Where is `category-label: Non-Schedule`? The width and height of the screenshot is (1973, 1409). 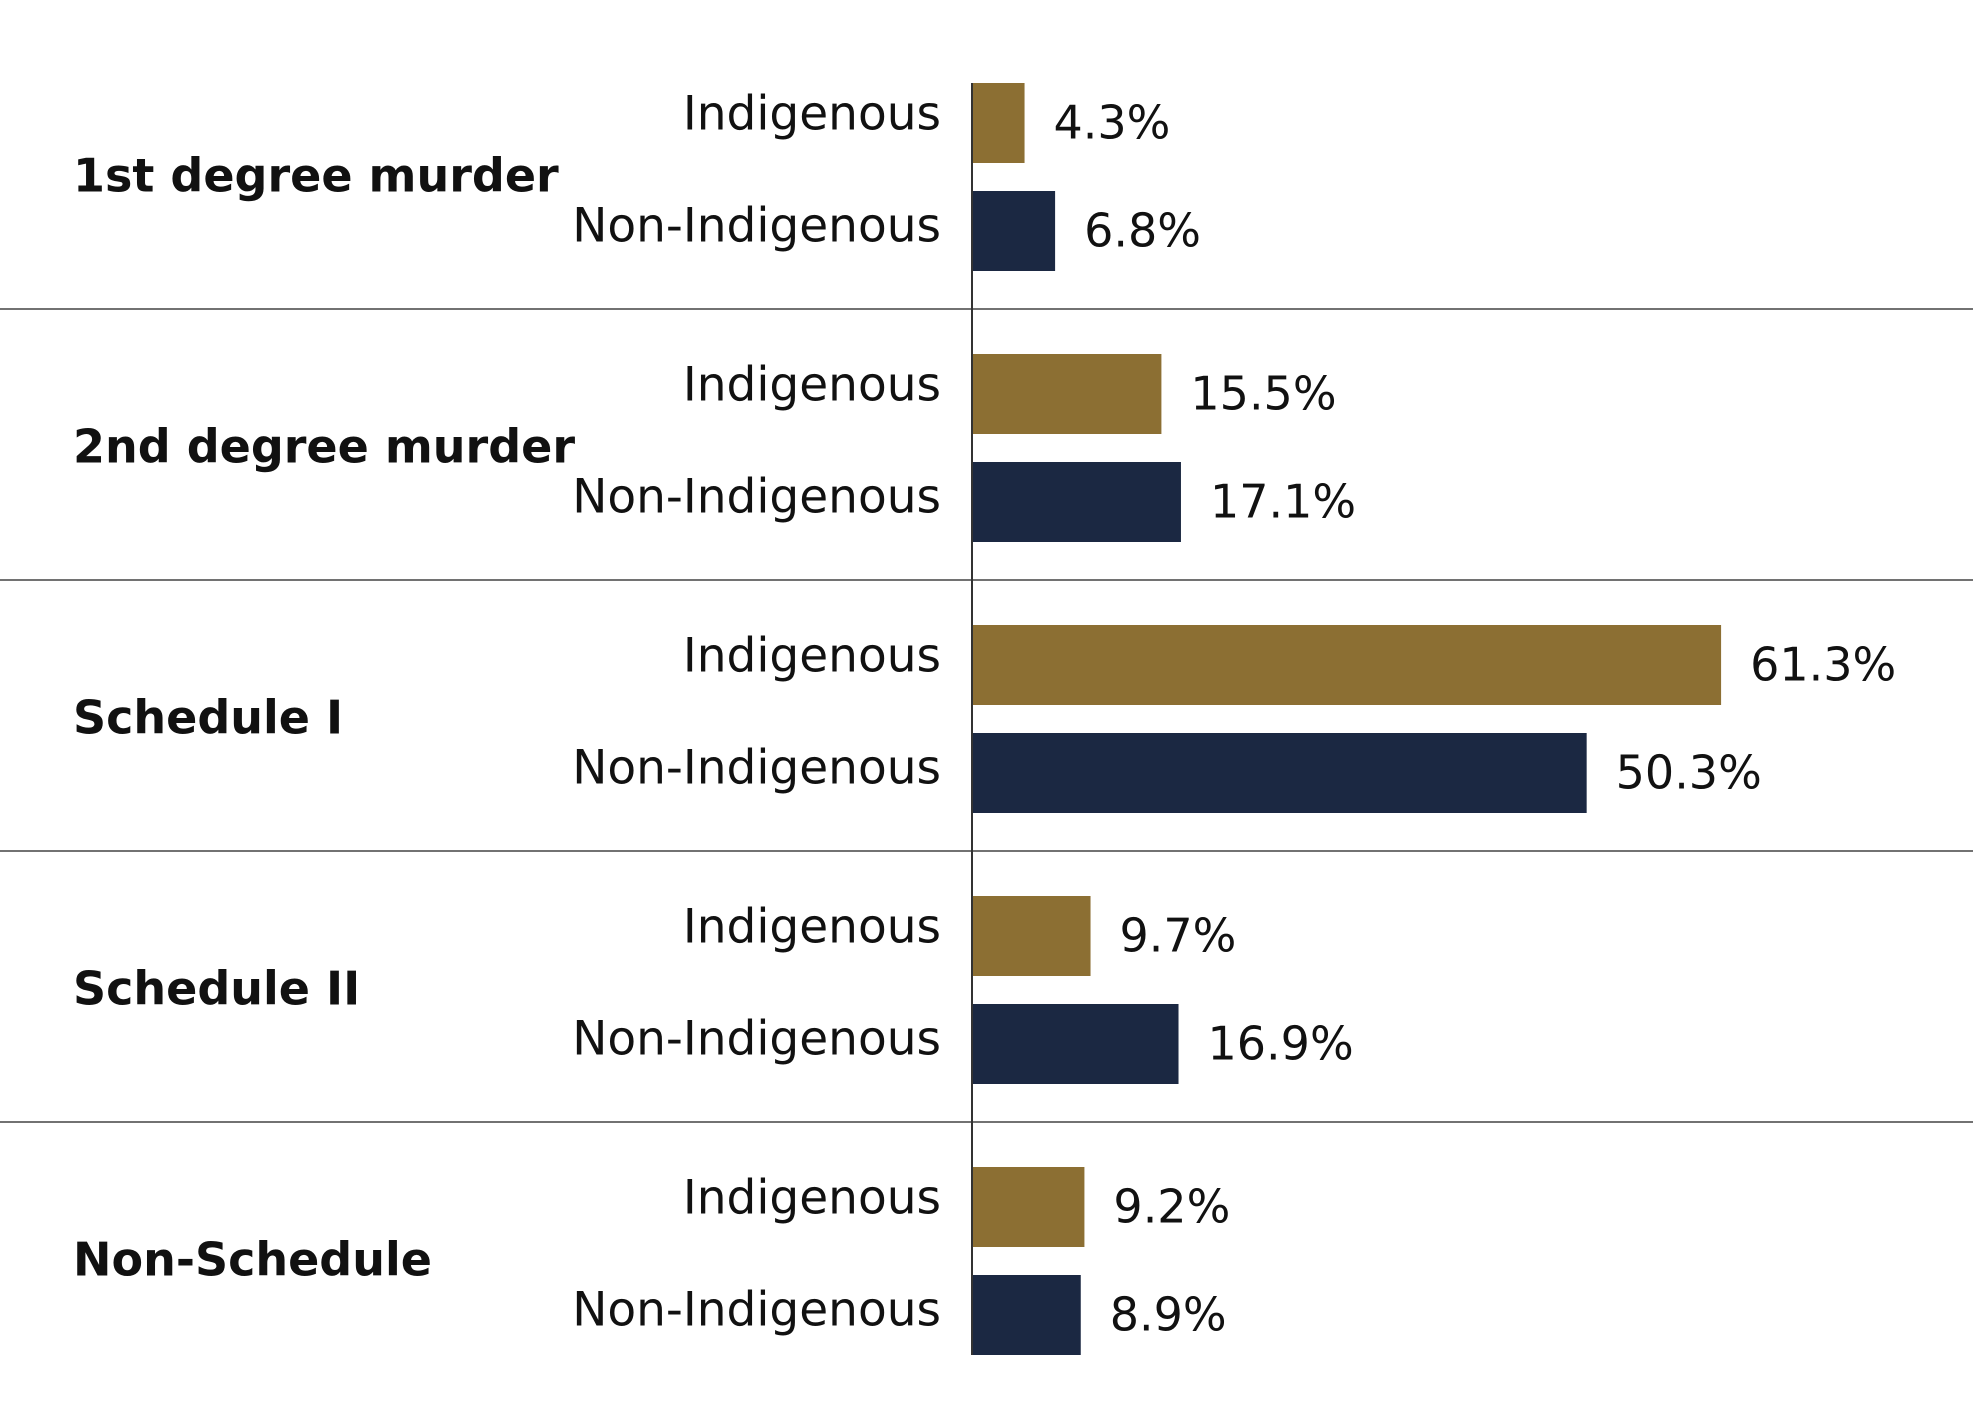
category-label: Non-Schedule is located at coordinates (252, 1260).